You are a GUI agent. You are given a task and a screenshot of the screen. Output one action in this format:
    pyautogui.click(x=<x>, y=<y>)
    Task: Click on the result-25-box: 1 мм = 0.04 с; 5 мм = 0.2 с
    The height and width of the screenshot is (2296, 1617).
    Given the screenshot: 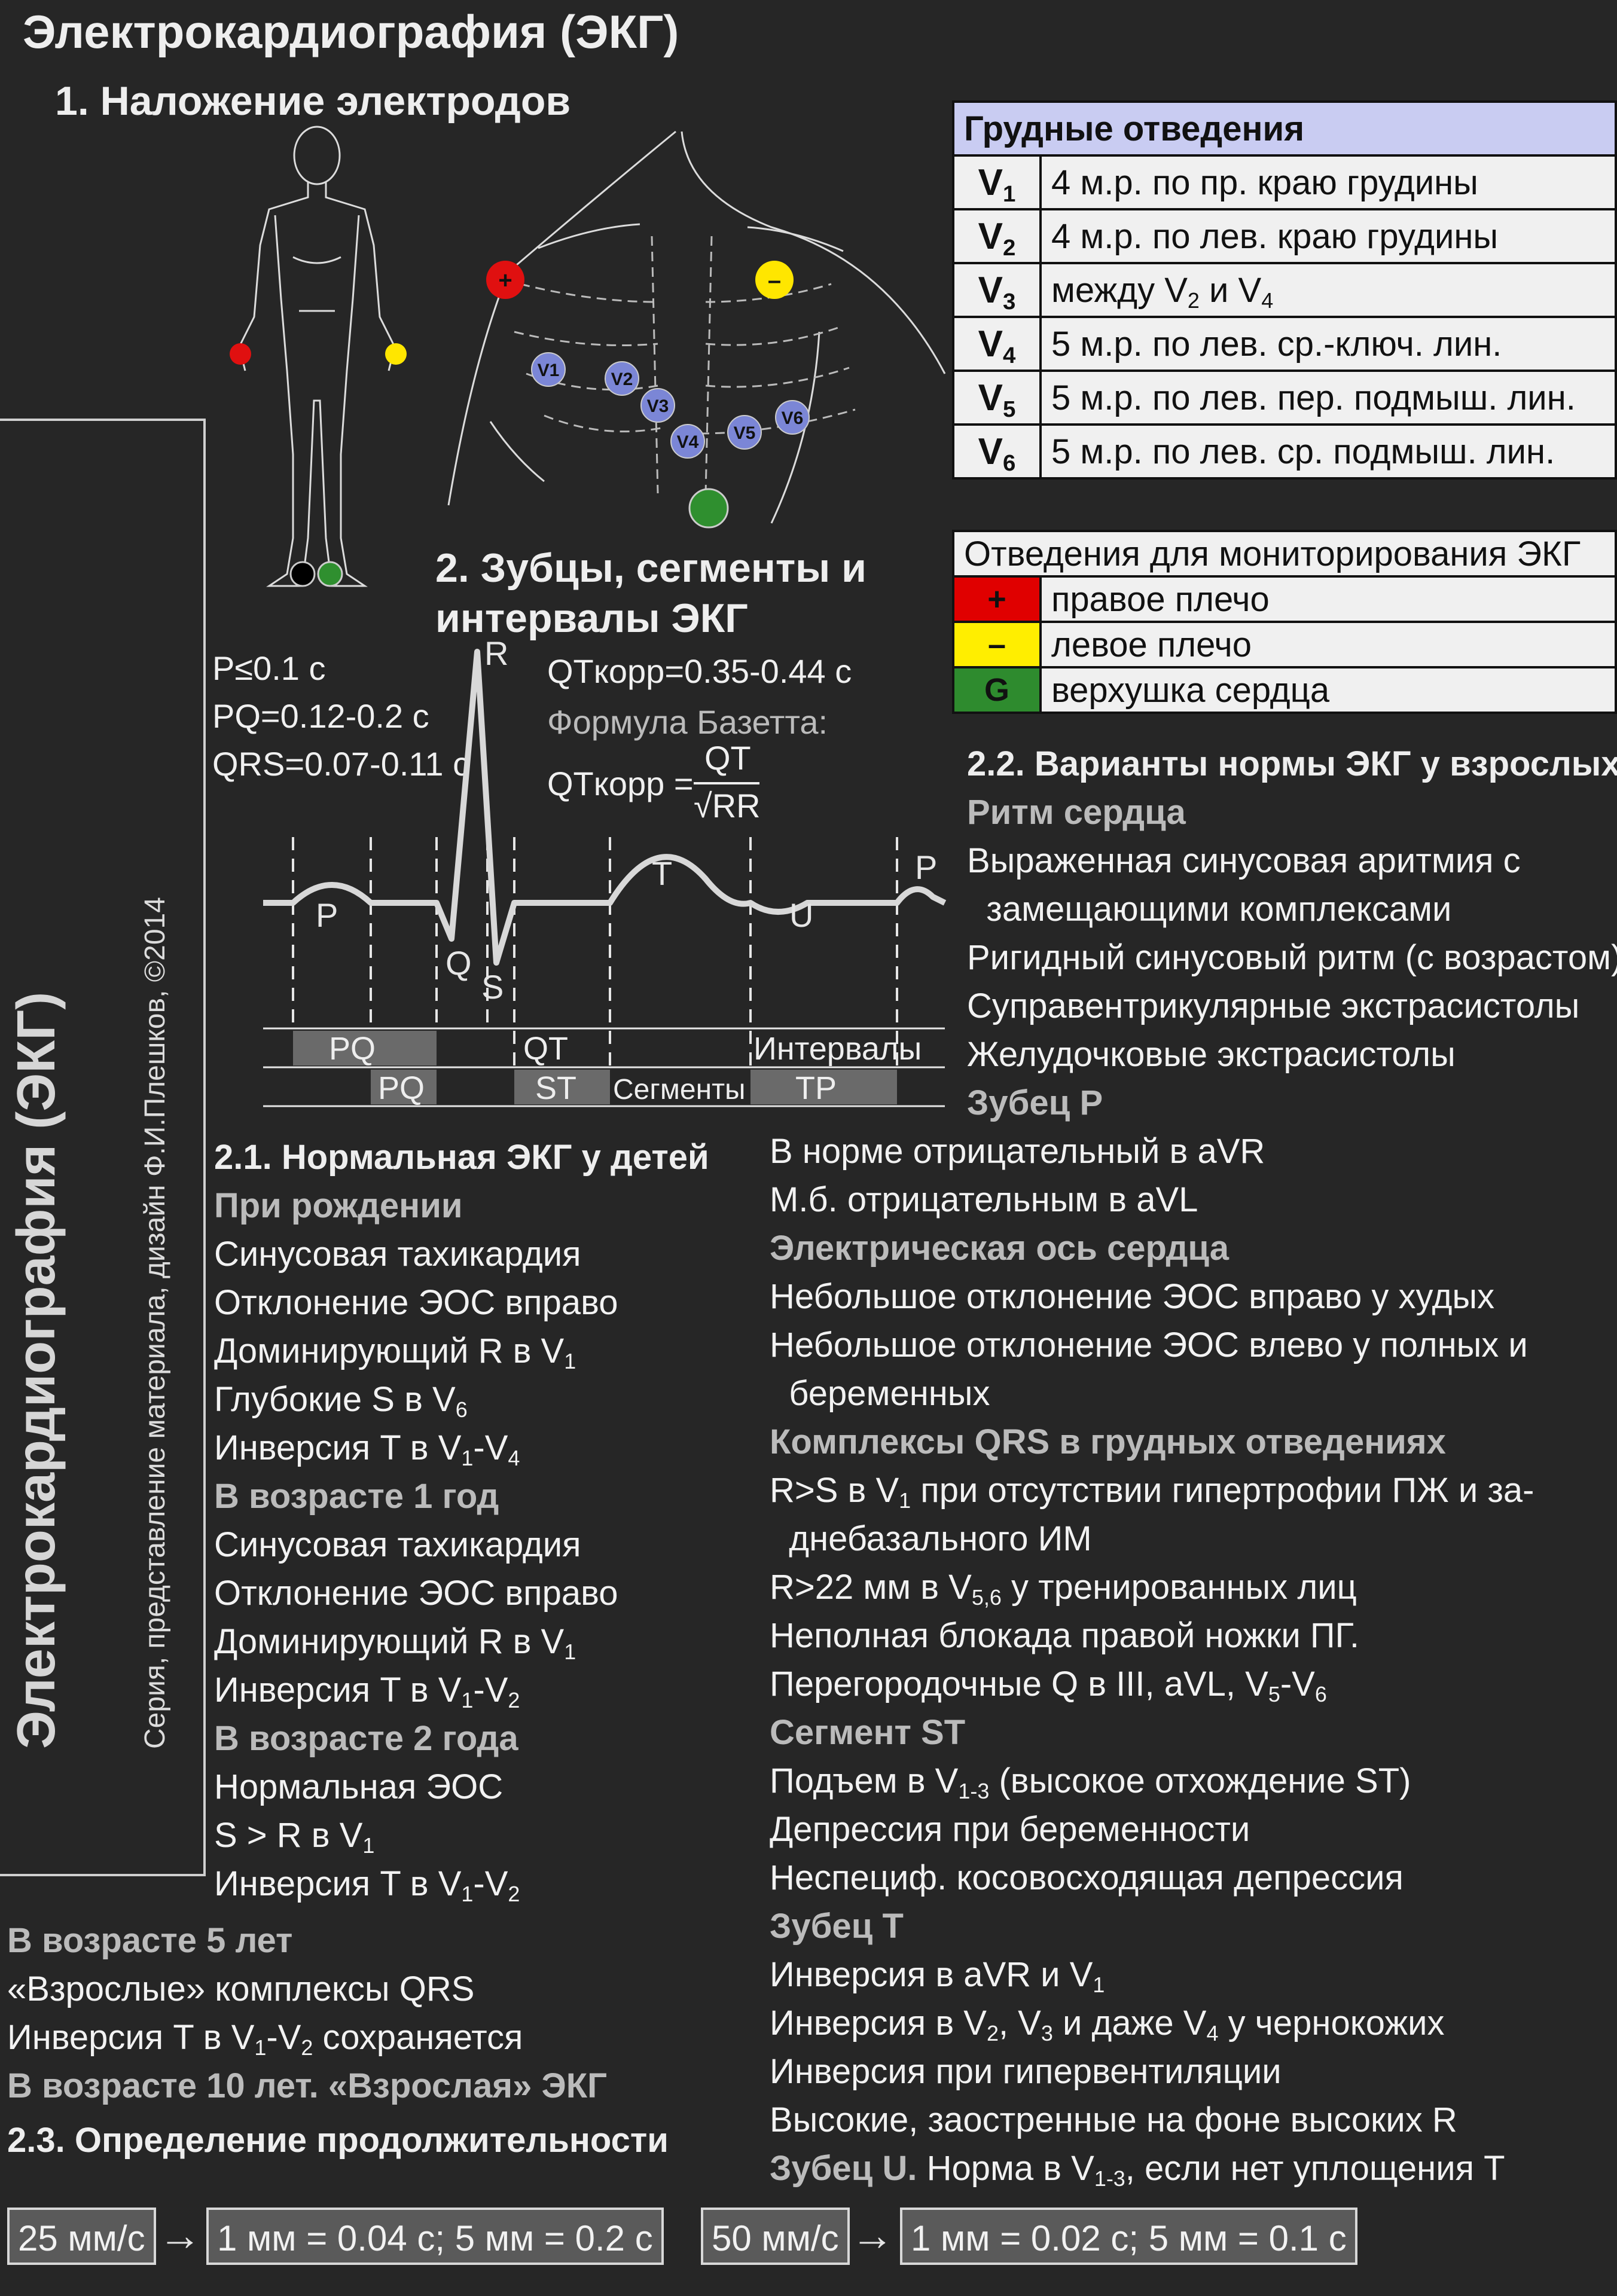 What is the action you would take?
    pyautogui.click(x=435, y=2236)
    